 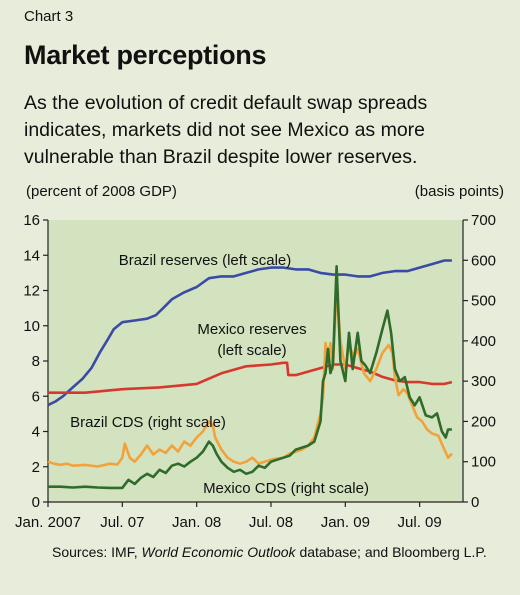 What do you see at coordinates (251, 329) in the screenshot?
I see `label-mexico-reserves: Mexico reserves` at bounding box center [251, 329].